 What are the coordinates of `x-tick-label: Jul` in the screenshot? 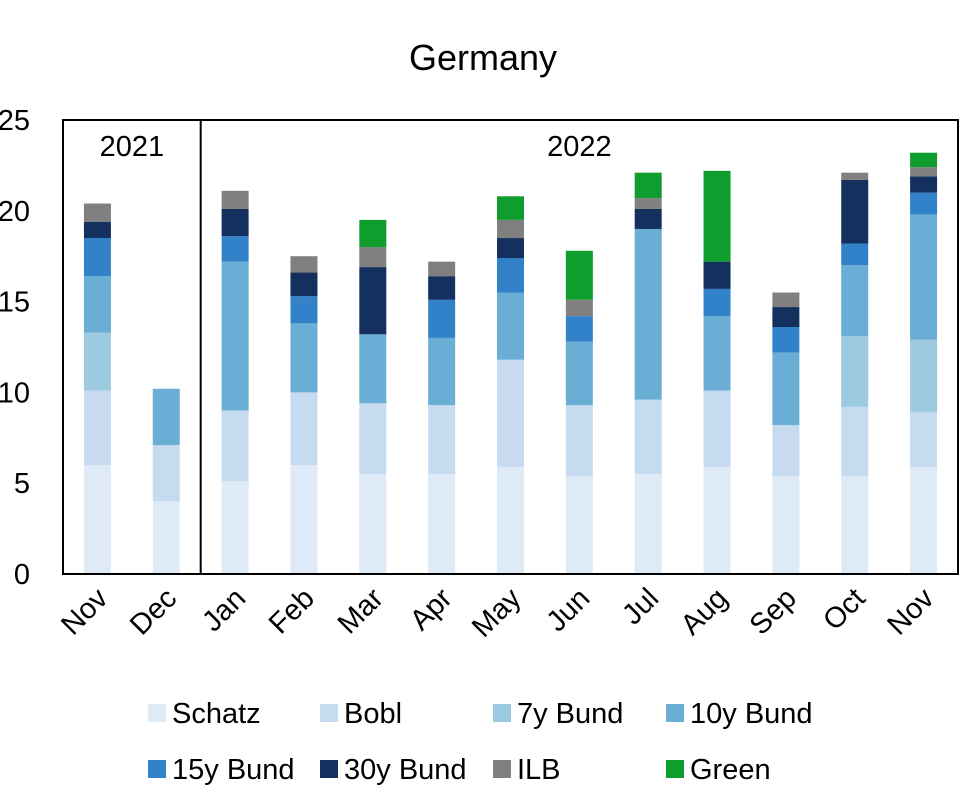 It's located at (640, 606).